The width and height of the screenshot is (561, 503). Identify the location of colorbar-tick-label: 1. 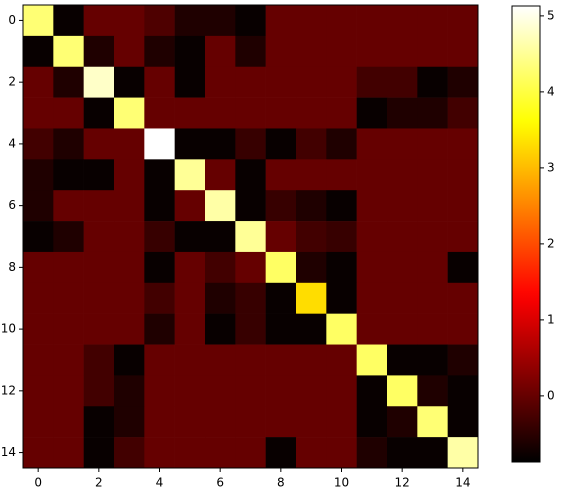
(551, 319).